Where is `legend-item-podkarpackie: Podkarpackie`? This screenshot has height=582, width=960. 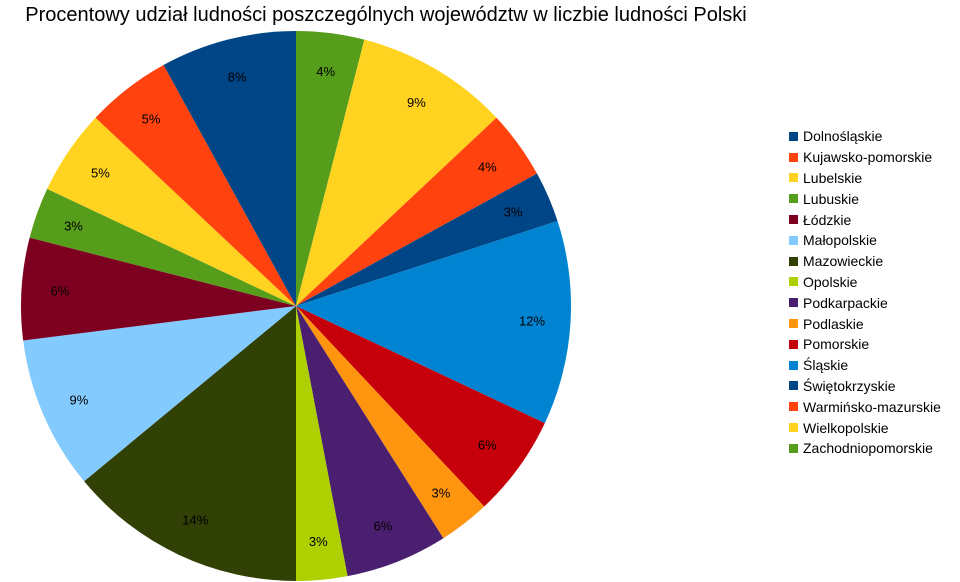 legend-item-podkarpackie: Podkarpackie is located at coordinates (865, 302).